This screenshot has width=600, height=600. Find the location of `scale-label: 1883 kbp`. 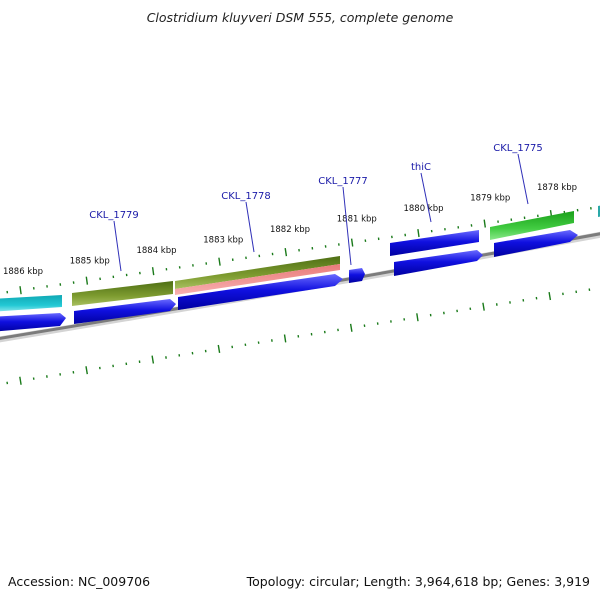

scale-label: 1883 kbp is located at coordinates (223, 241).